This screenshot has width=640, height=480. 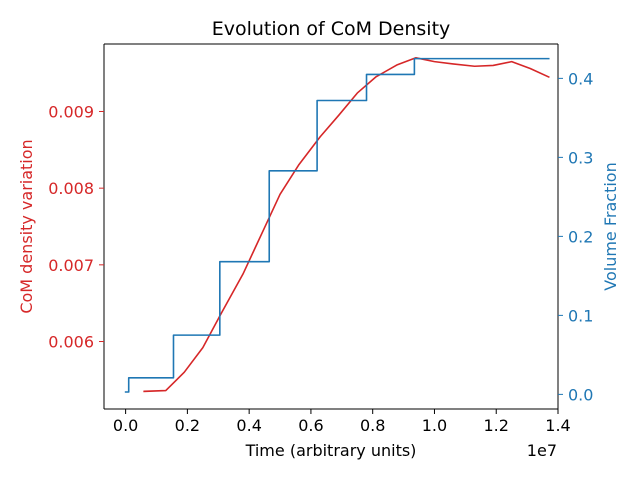 I want to click on x-offset-label: 1e7, so click(x=542, y=450).